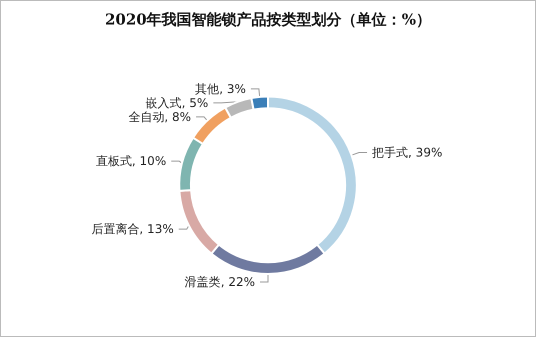  I want to click on slice-label: 滑盖类, 22%, so click(219, 282).